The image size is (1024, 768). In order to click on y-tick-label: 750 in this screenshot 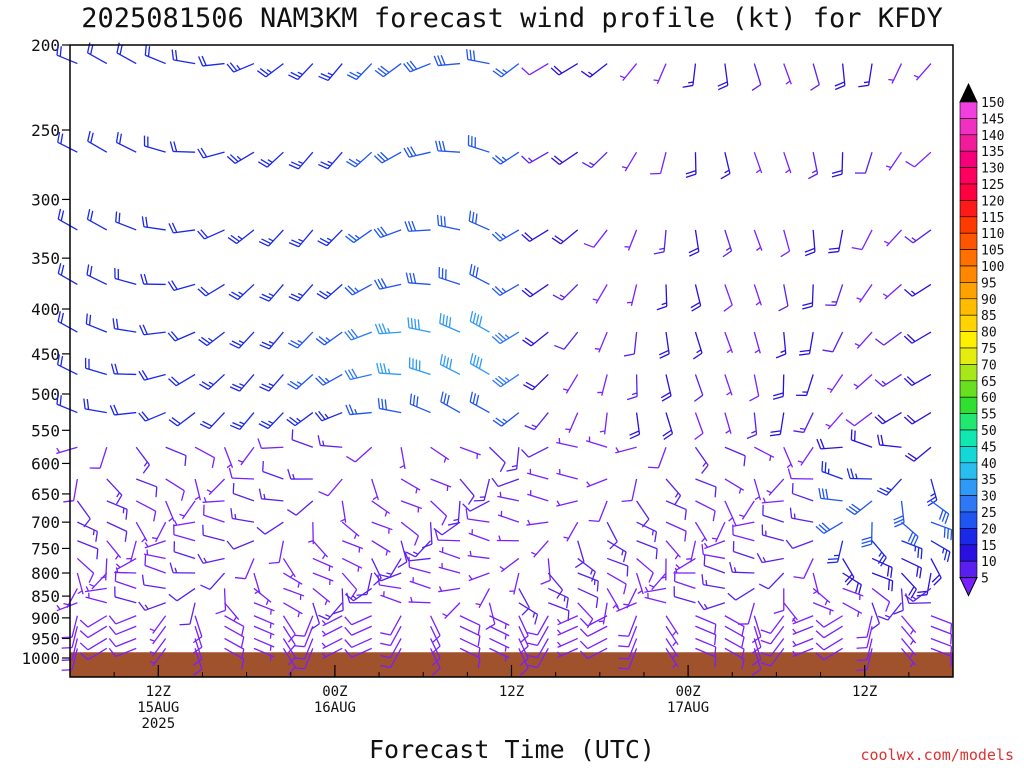, I will do `click(45, 548)`.